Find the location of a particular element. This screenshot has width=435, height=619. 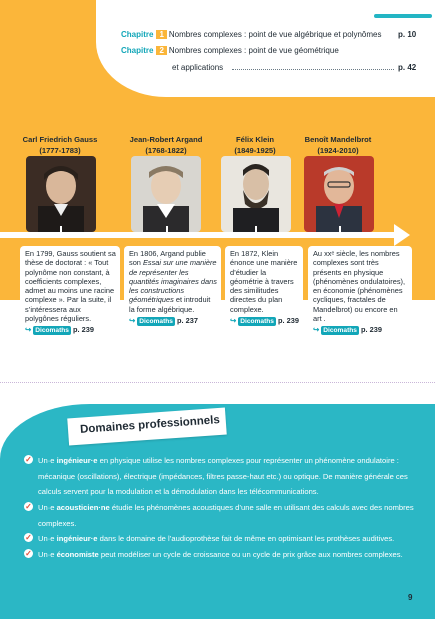

dicomaths-link: ↪ Dicomaths p. 237 is located at coordinates (173, 321).